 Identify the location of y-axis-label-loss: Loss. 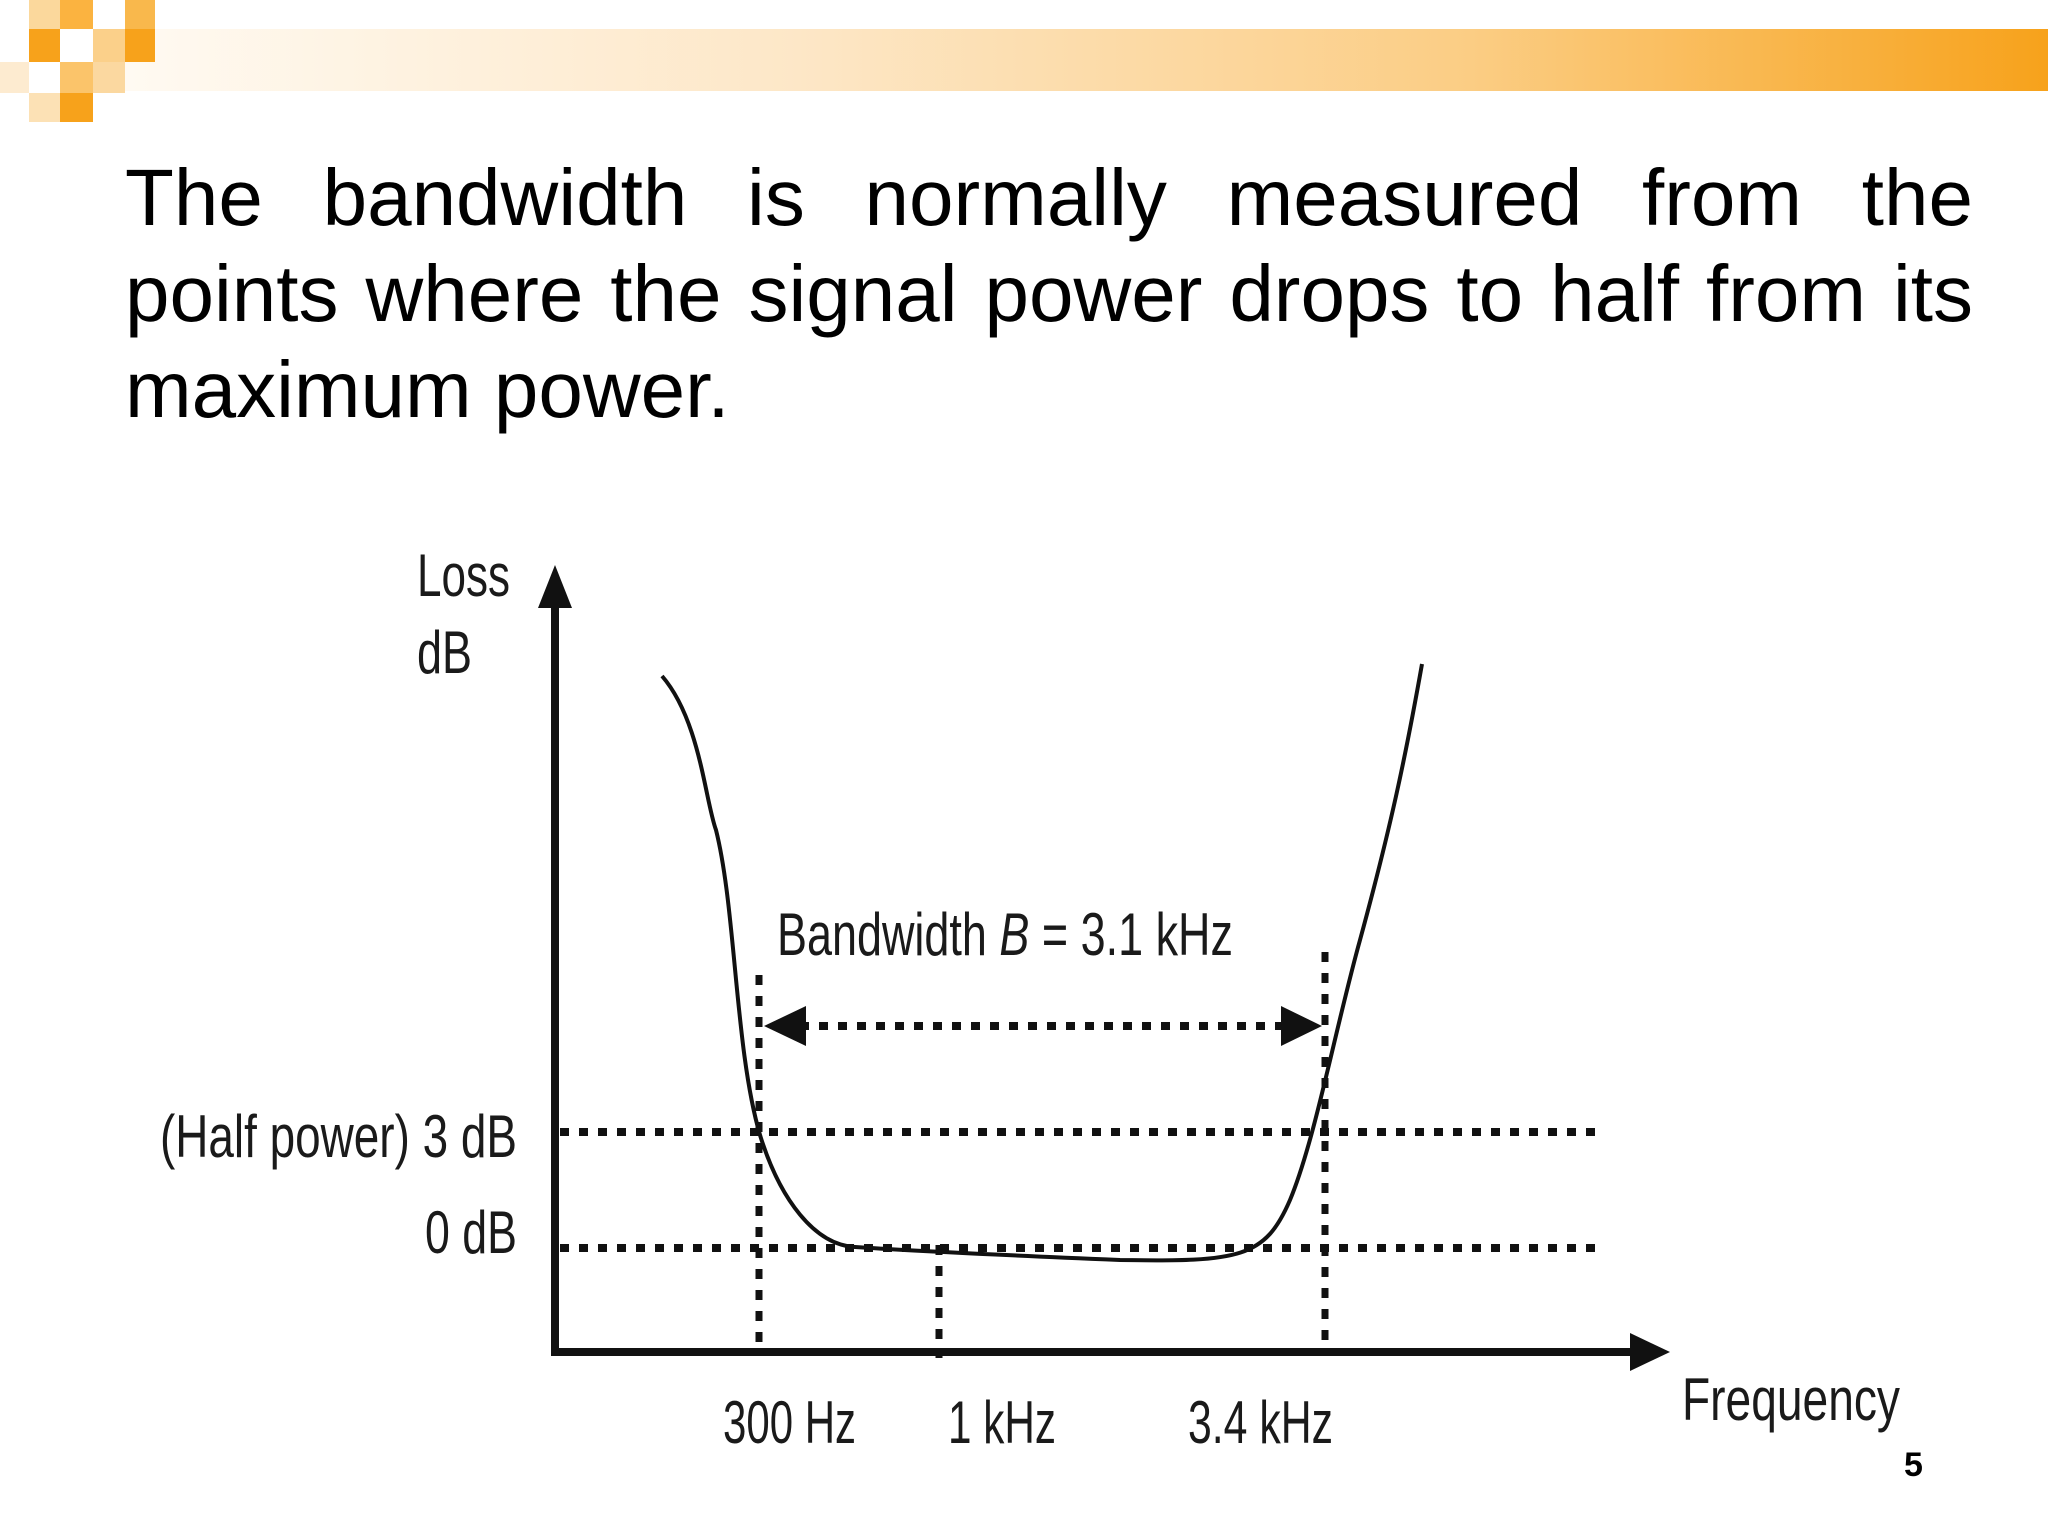
(463, 575).